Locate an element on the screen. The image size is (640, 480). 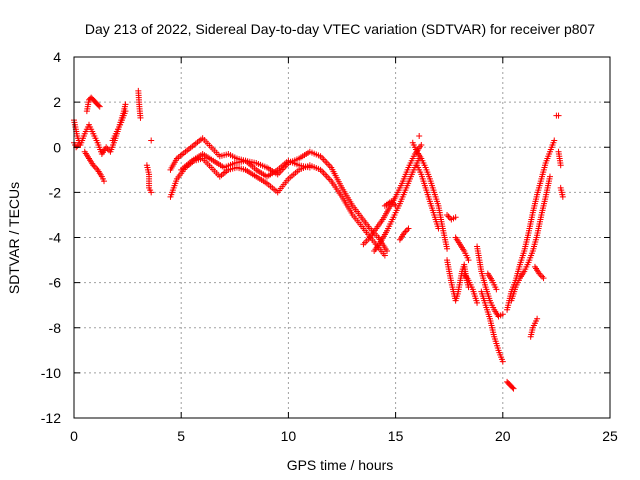
y-axis-label: SDTVAR / TECUs is located at coordinates (14, 238).